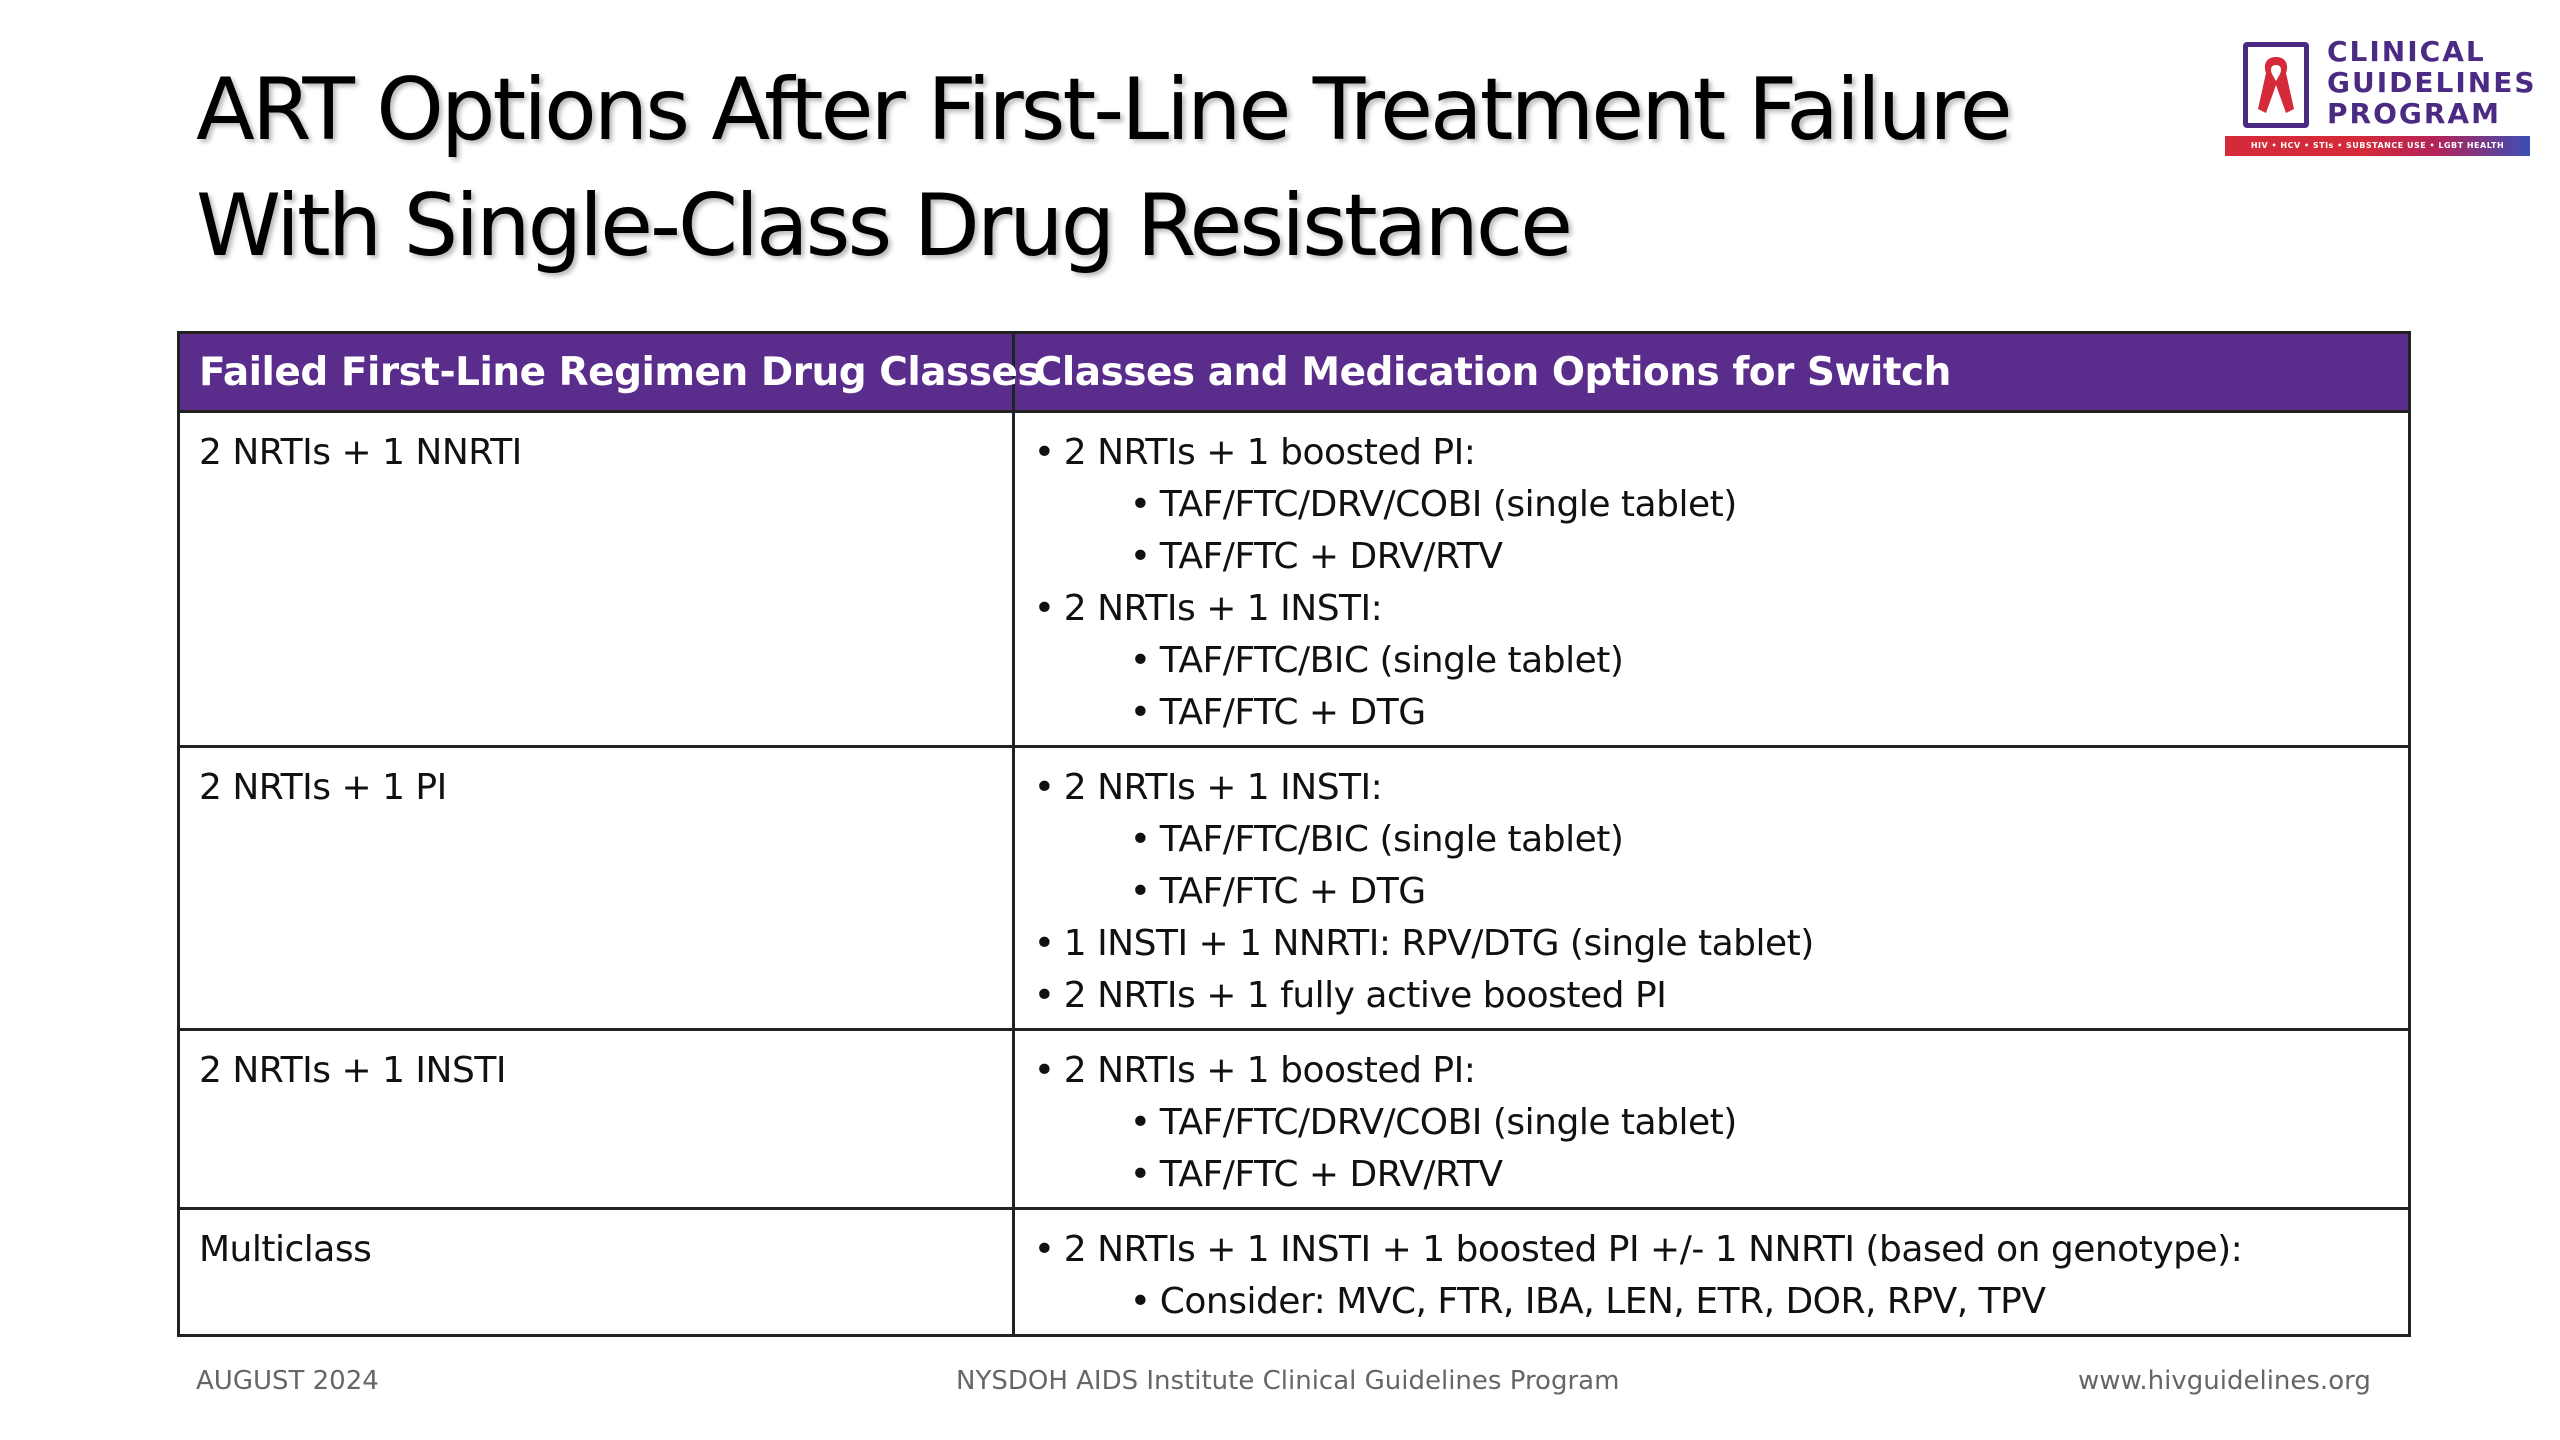 The image size is (2560, 1440). What do you see at coordinates (2414, 113) in the screenshot?
I see `logo-line-3: PROGRAM` at bounding box center [2414, 113].